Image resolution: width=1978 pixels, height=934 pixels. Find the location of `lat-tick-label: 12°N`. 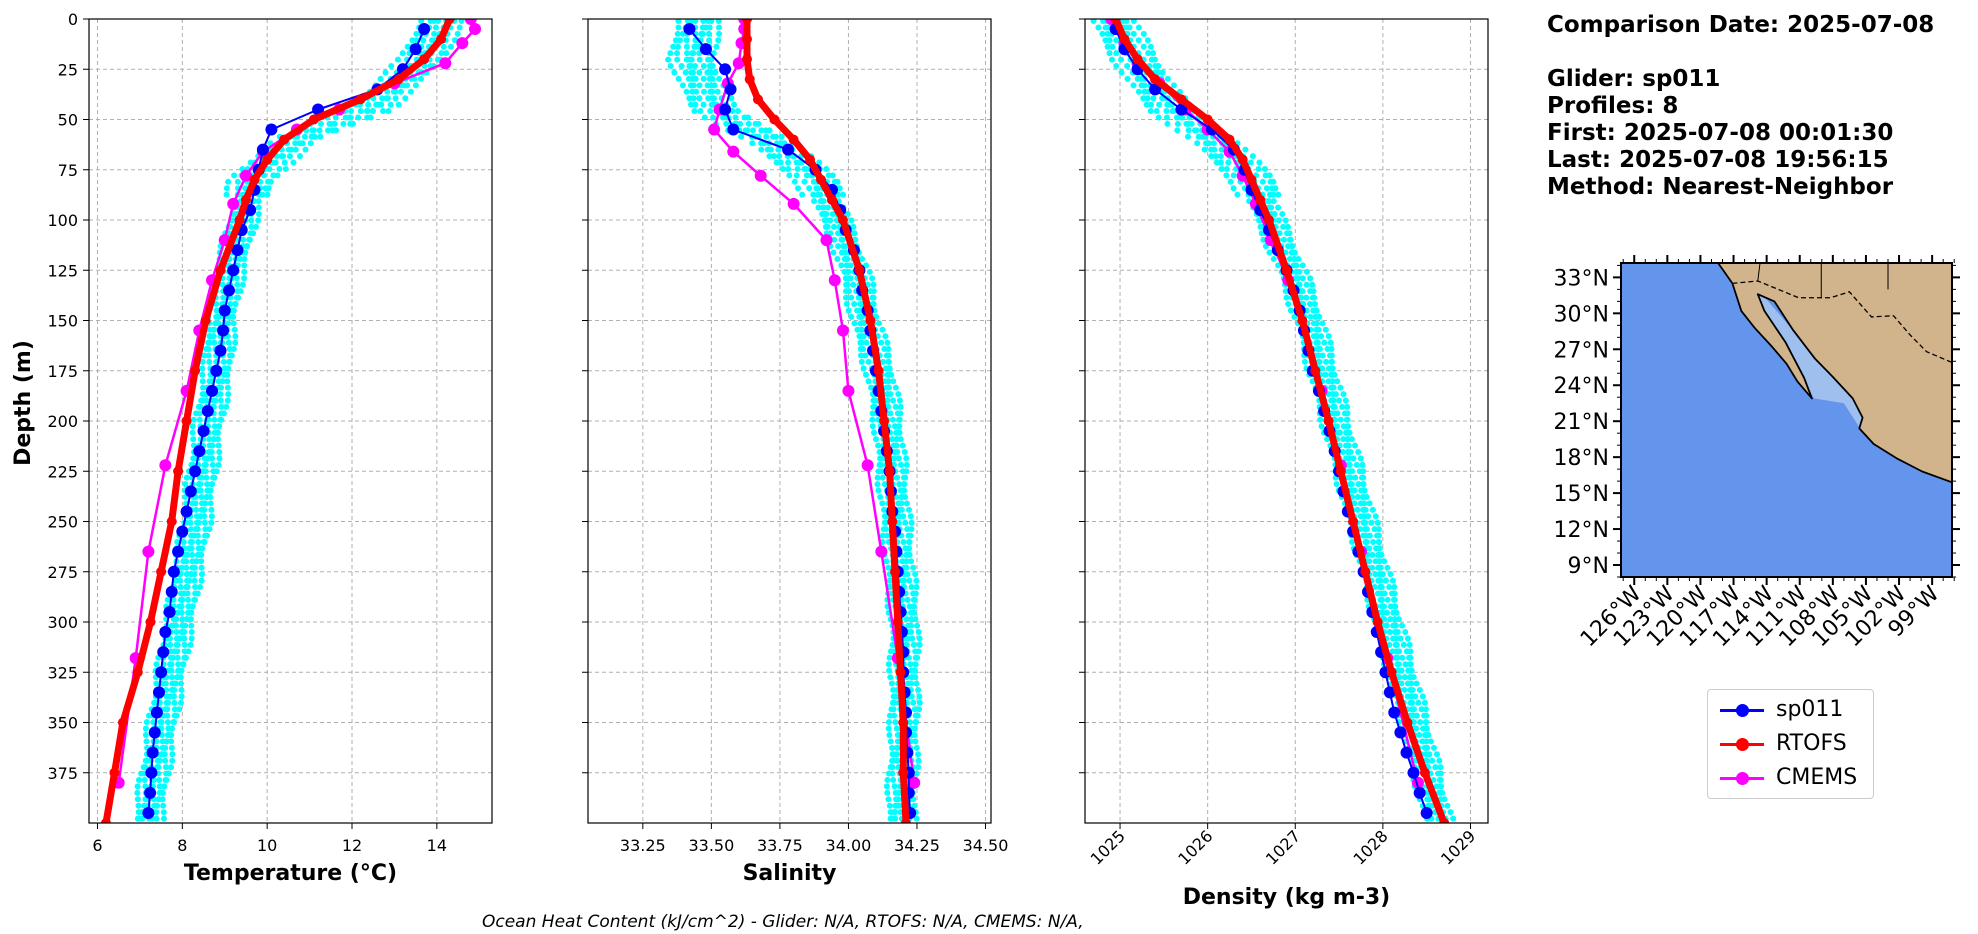

lat-tick-label: 12°N is located at coordinates (1581, 530).